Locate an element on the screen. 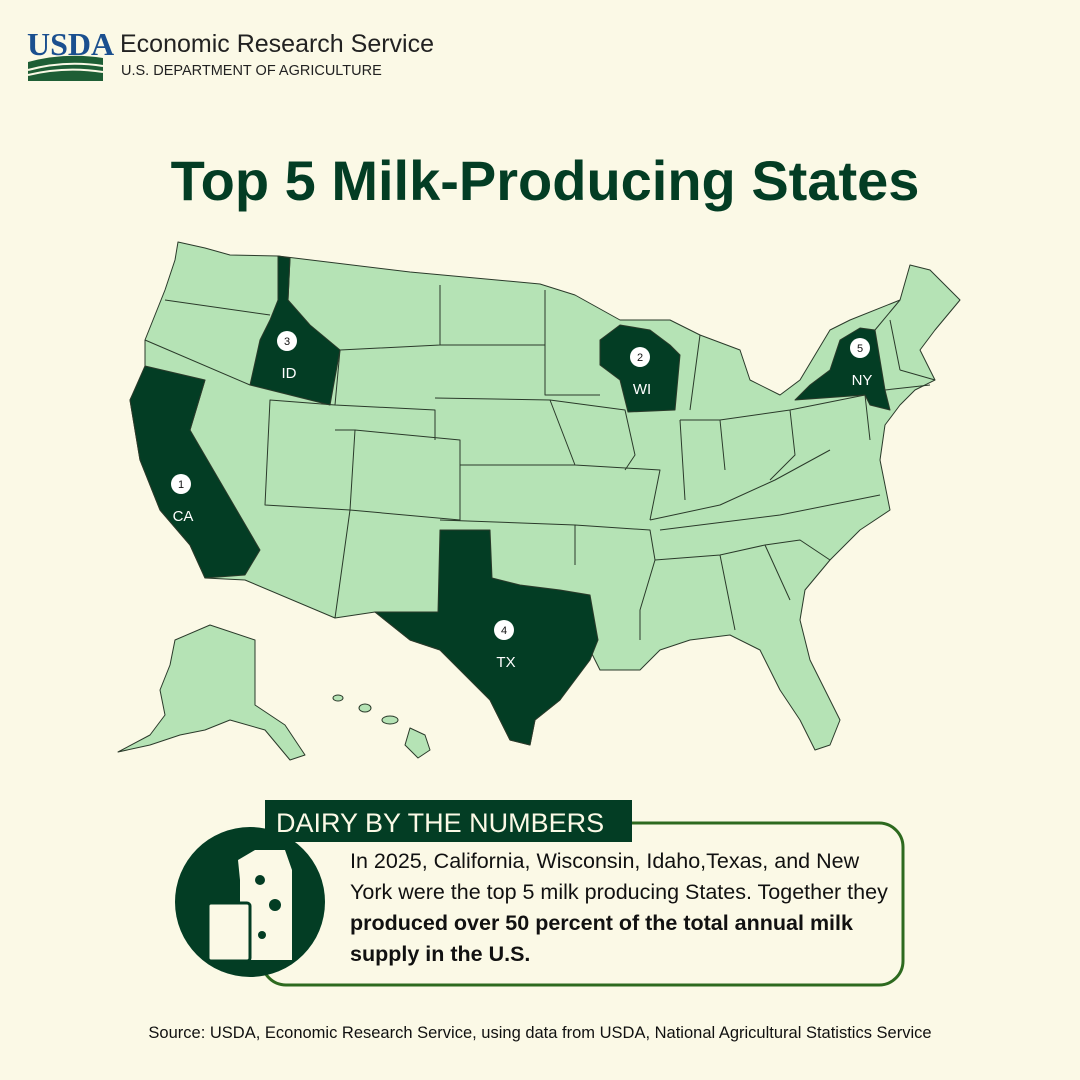 The width and height of the screenshot is (1080, 1080). state-label: NY is located at coordinates (862, 380).